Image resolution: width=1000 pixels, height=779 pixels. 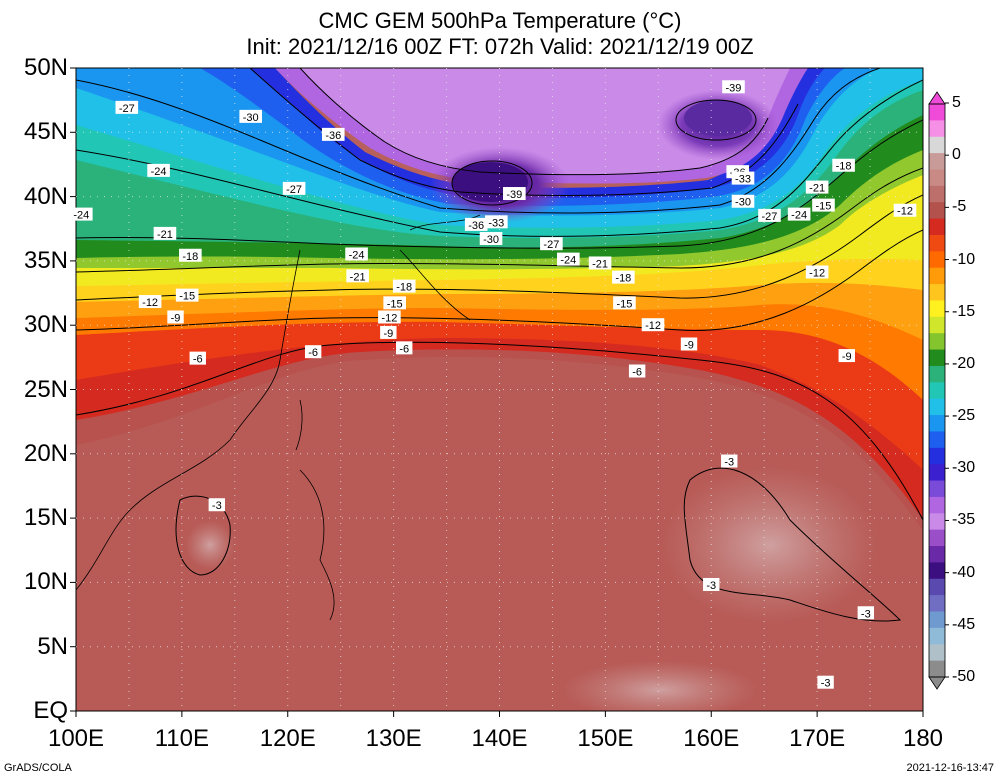 I want to click on color-bar, so click(x=938, y=390).